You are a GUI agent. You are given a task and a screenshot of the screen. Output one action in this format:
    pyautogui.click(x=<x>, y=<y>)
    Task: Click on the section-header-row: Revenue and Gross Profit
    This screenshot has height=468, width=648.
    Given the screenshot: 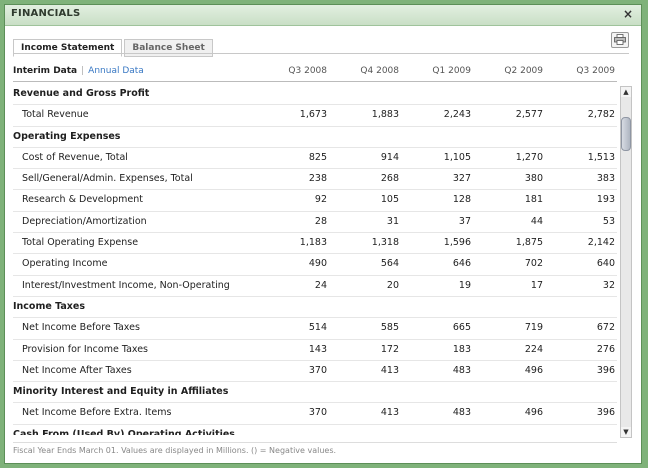 What is the action you would take?
    pyautogui.click(x=315, y=95)
    